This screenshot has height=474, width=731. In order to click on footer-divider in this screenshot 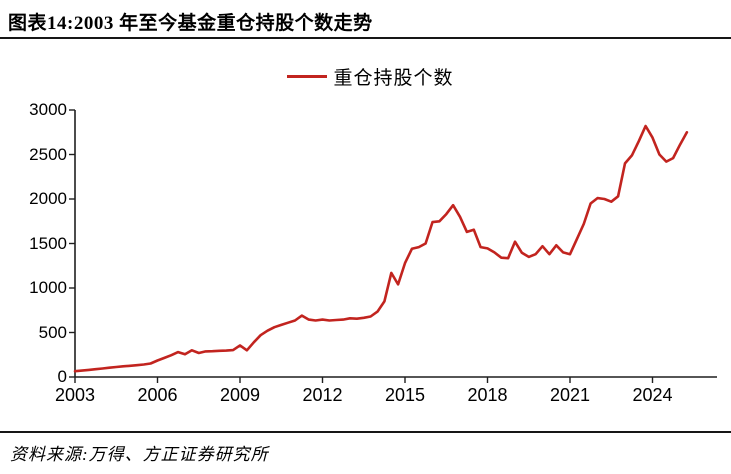, I will do `click(365, 432)`.